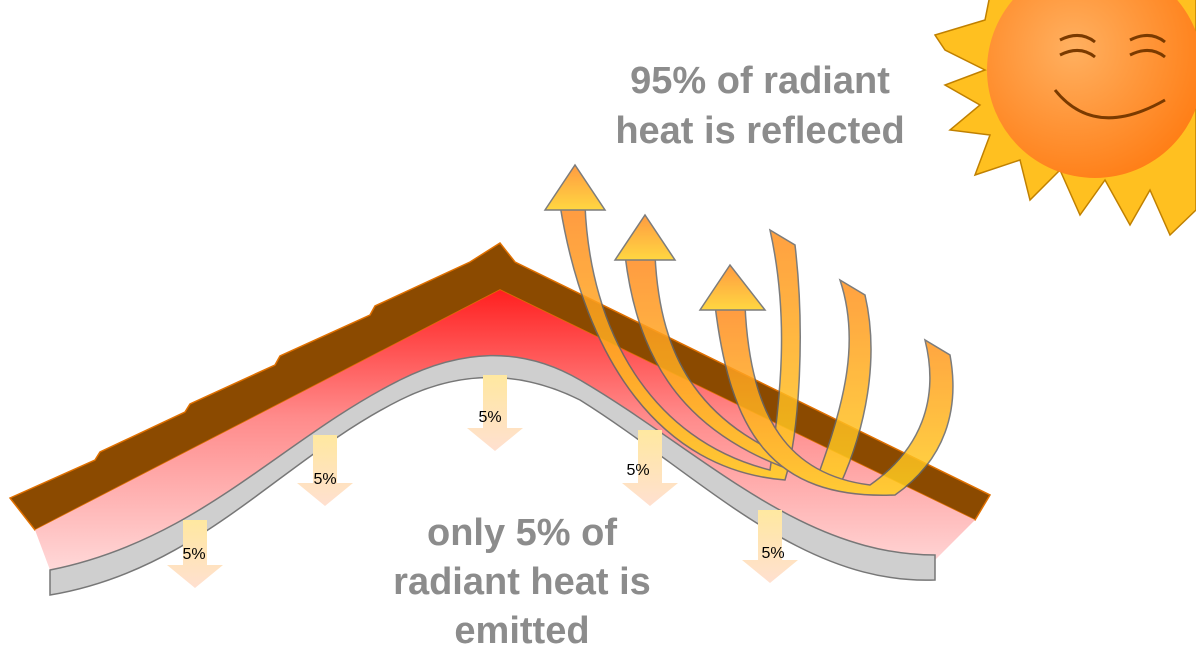 The image size is (1196, 647). I want to click on emitted-label-line: only 5% of, so click(522, 533).